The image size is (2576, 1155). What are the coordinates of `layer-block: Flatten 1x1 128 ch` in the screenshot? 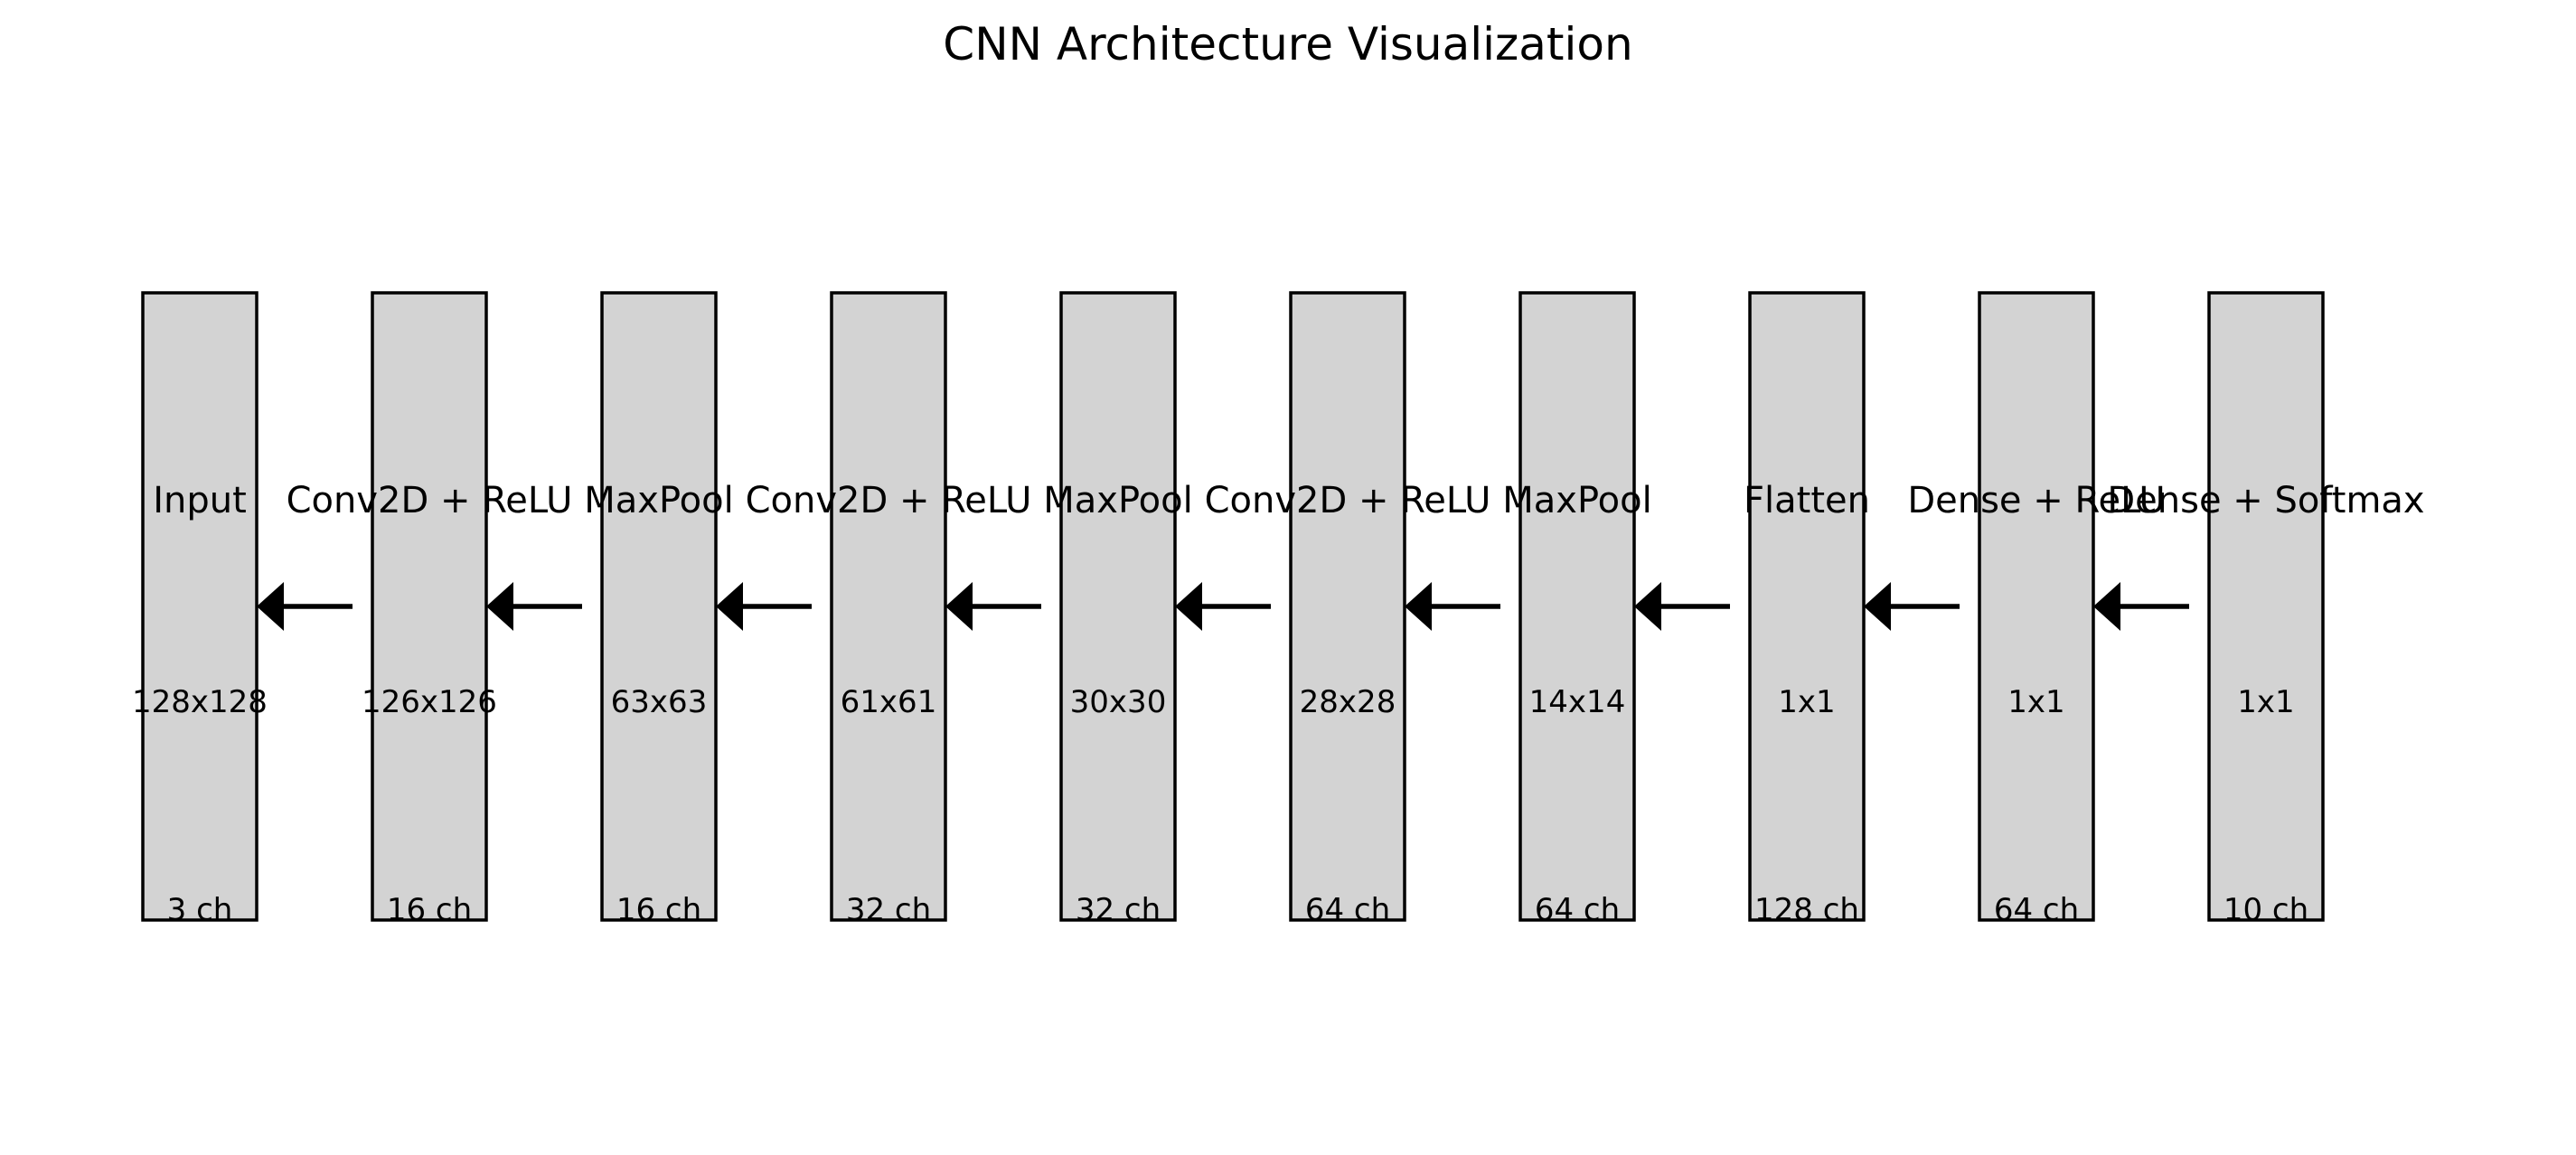 It's located at (1807, 609).